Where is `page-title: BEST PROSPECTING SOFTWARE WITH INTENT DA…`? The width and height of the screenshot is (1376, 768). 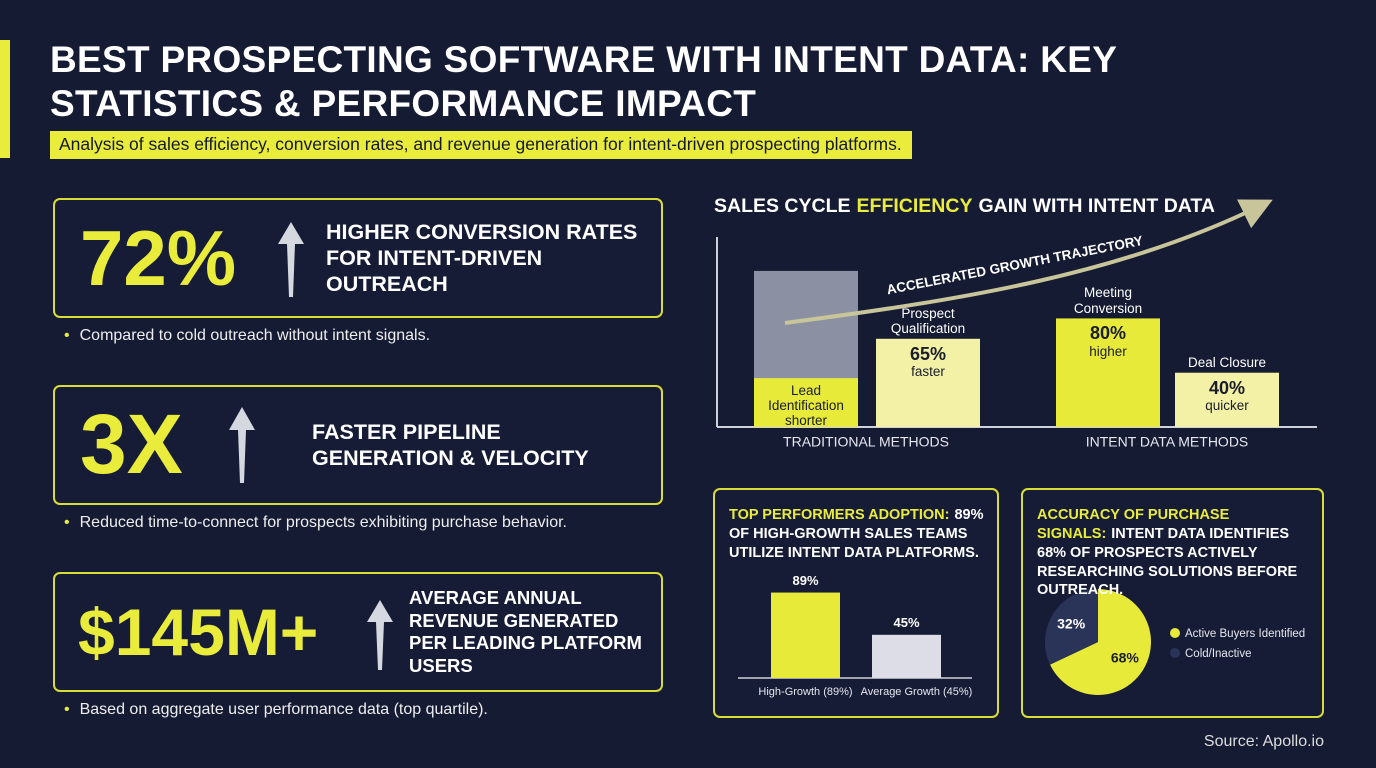
page-title: BEST PROSPECTING SOFTWARE WITH INTENT DA… is located at coordinates (583, 81).